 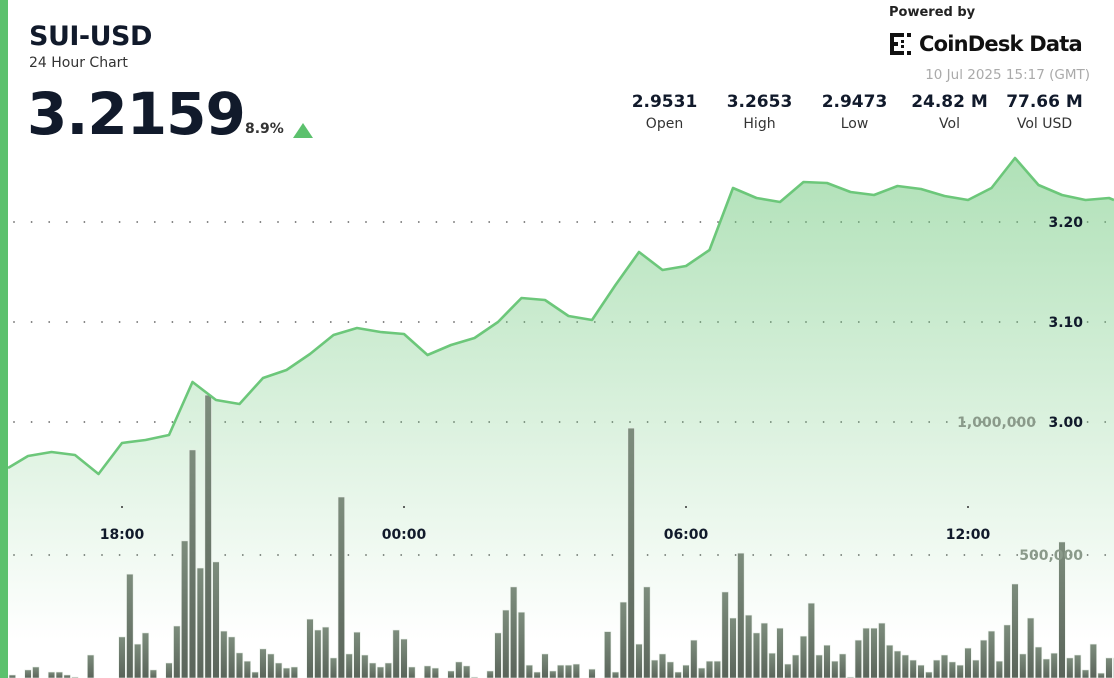 What do you see at coordinates (1051, 556) in the screenshot?
I see `volume-tick-label: 500,000` at bounding box center [1051, 556].